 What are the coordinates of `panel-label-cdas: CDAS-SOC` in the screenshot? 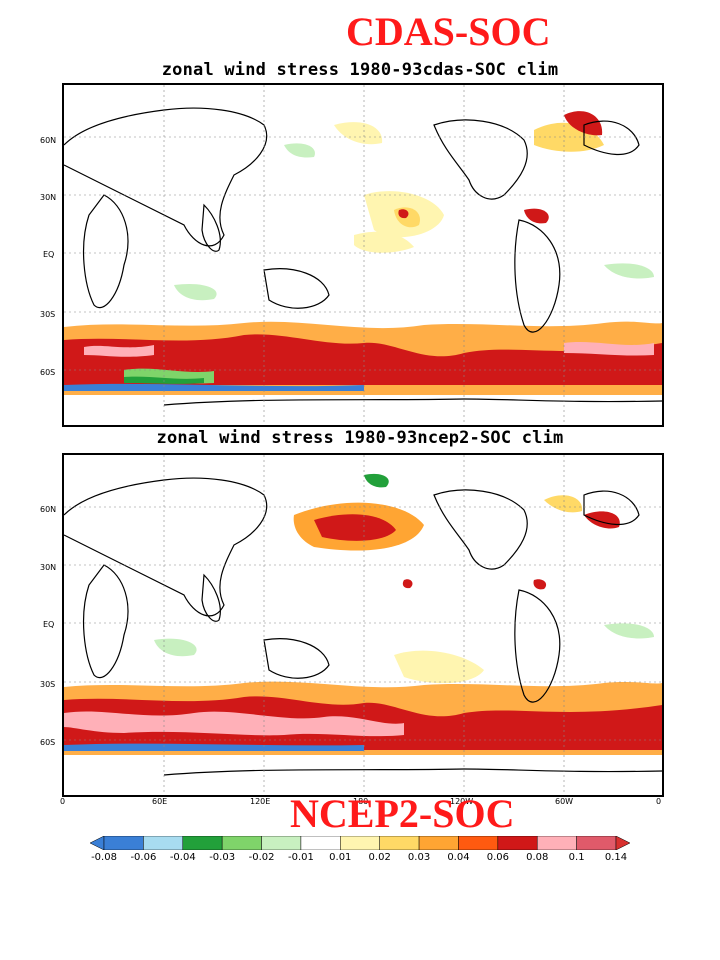 It's located at (448, 31).